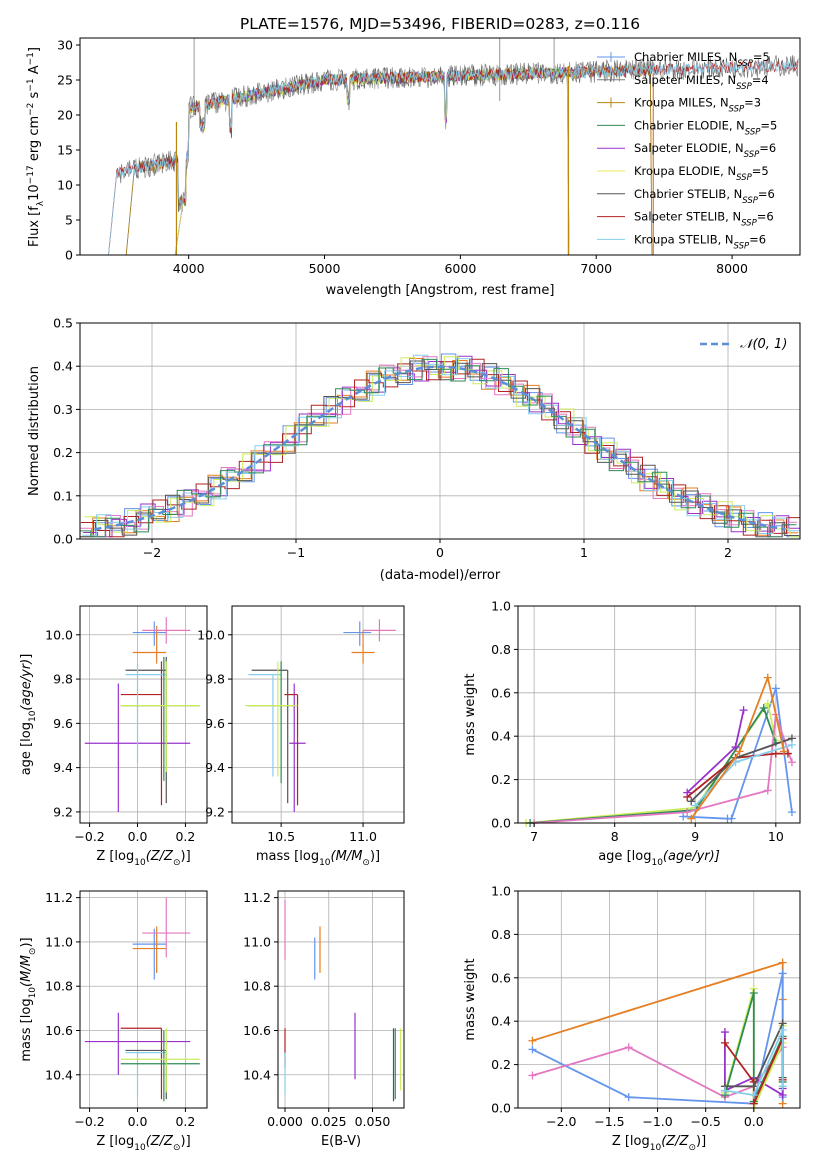 The width and height of the screenshot is (819, 1170). I want to click on x-tick-label: −2.0, so click(561, 1121).